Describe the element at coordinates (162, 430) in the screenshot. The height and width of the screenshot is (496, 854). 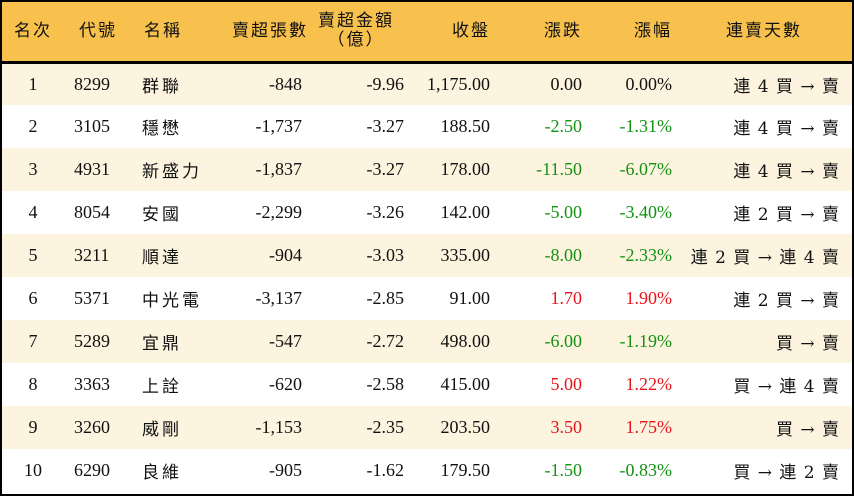
I see `cell-name: 威剛` at that location.